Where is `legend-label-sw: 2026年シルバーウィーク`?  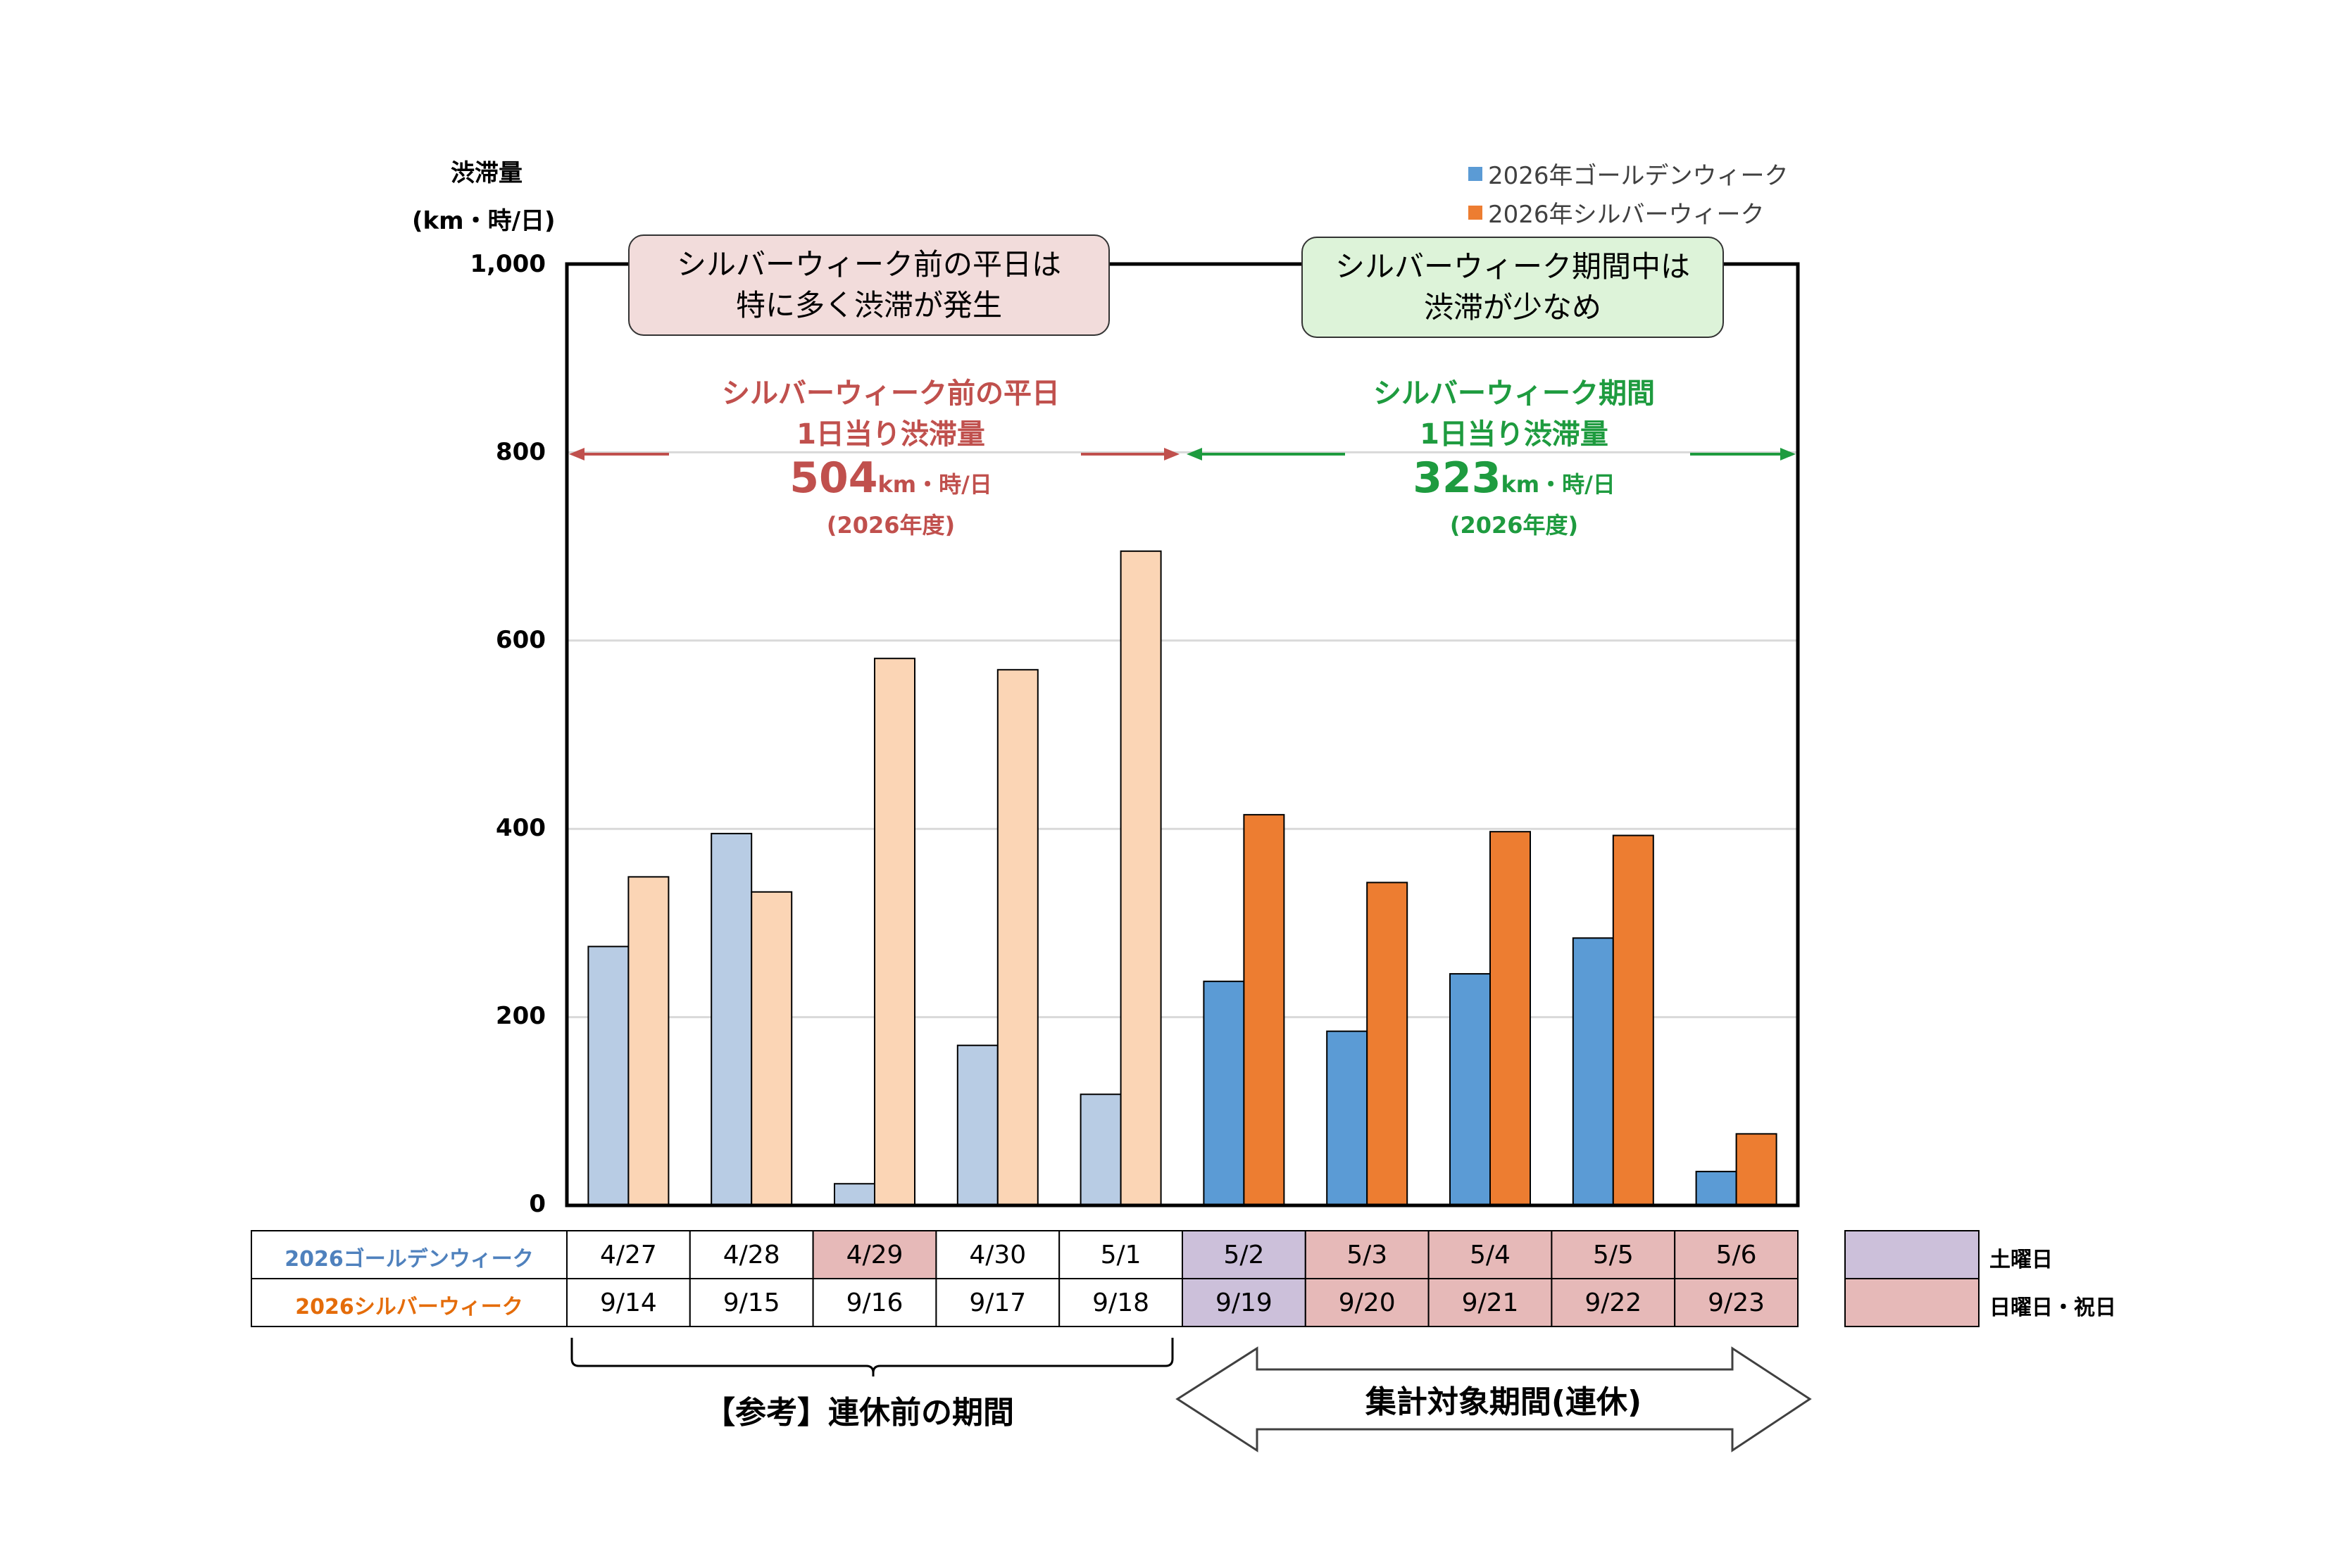 legend-label-sw: 2026年シルバーウィーク is located at coordinates (1627, 215).